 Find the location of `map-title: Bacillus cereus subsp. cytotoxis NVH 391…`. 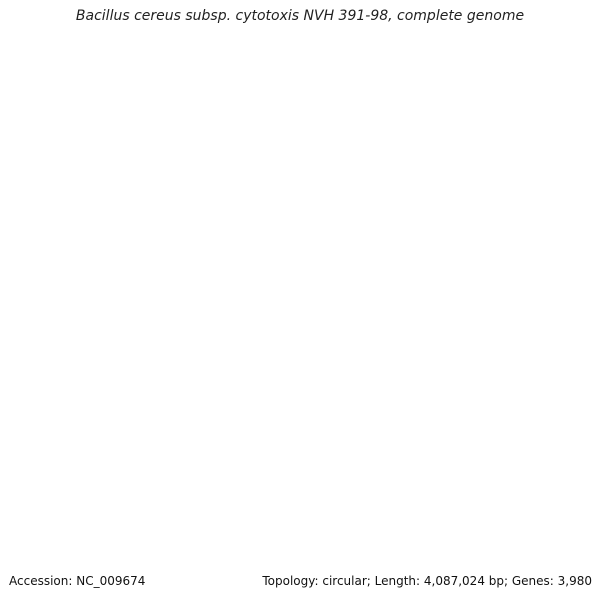

map-title: Bacillus cereus subsp. cytotoxis NVH 391… is located at coordinates (300, 16).